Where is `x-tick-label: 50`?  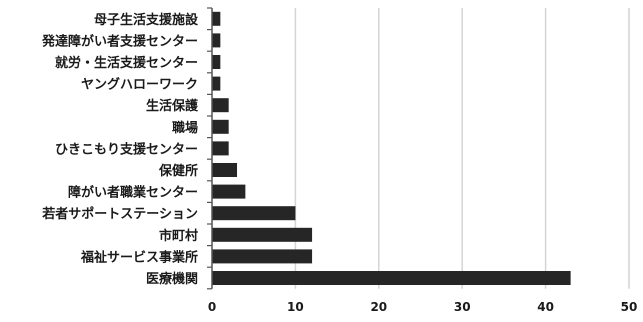 x-tick-label: 50 is located at coordinates (629, 307).